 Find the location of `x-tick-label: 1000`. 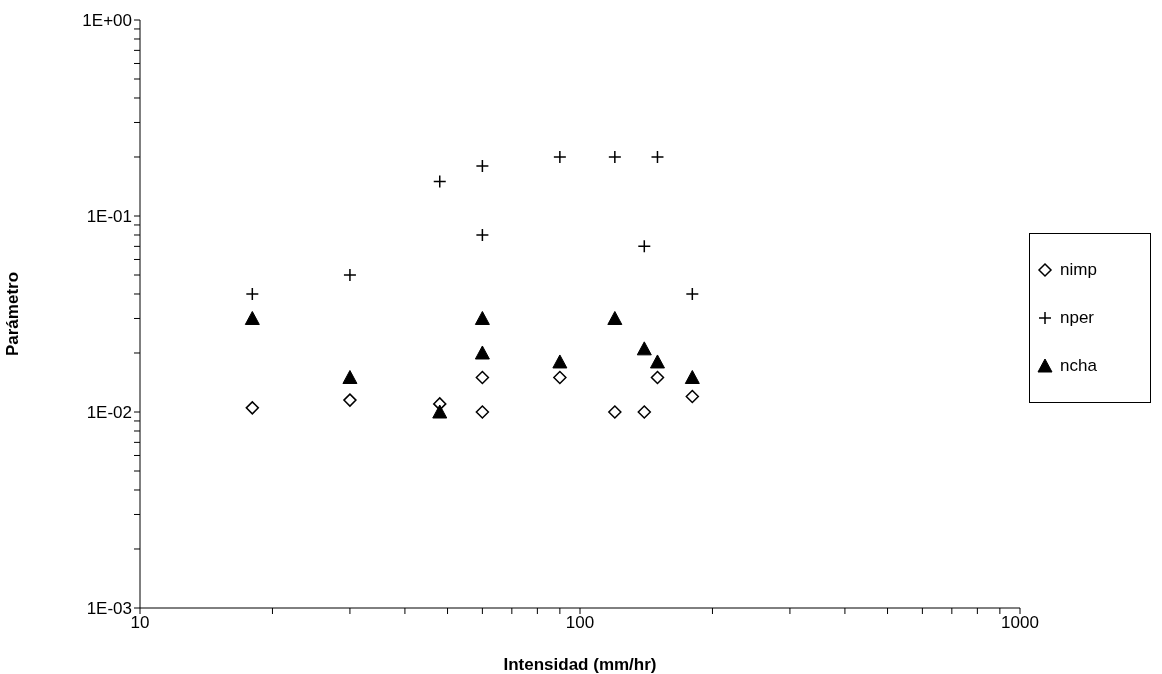

x-tick-label: 1000 is located at coordinates (1020, 623).